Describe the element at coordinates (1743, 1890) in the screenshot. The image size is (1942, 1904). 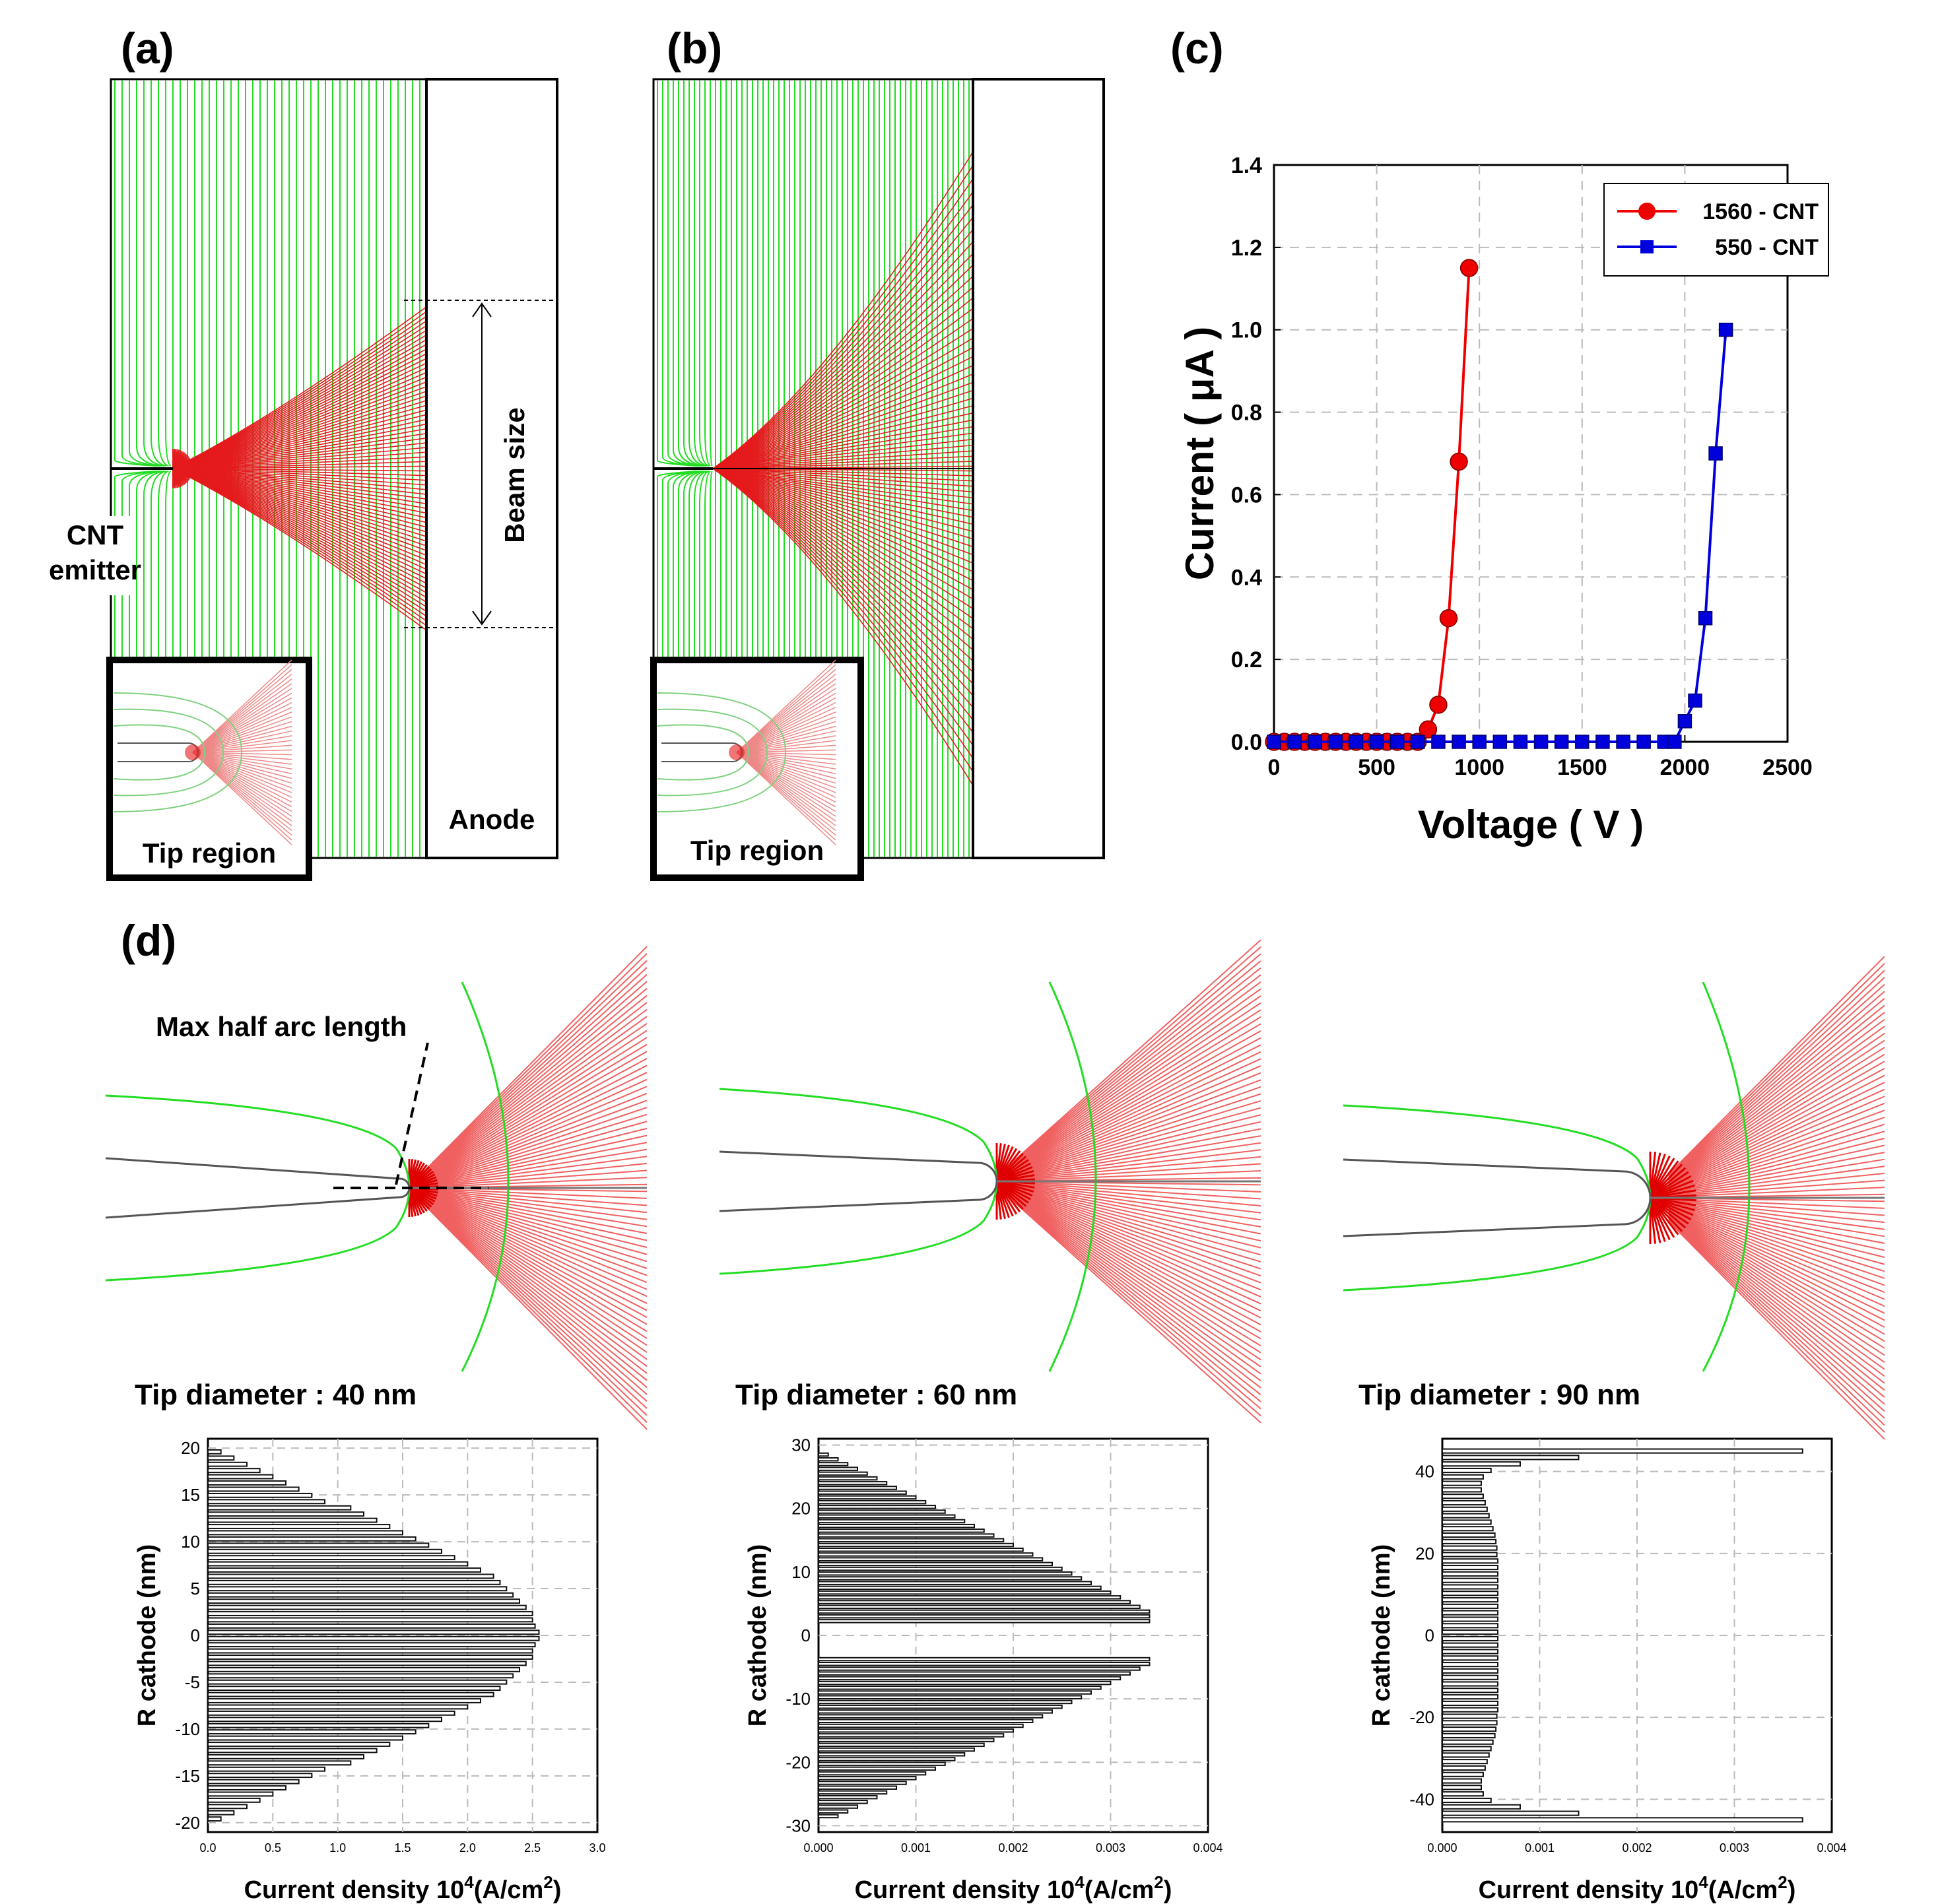
I see `xlabel-part2: (A/cm` at that location.